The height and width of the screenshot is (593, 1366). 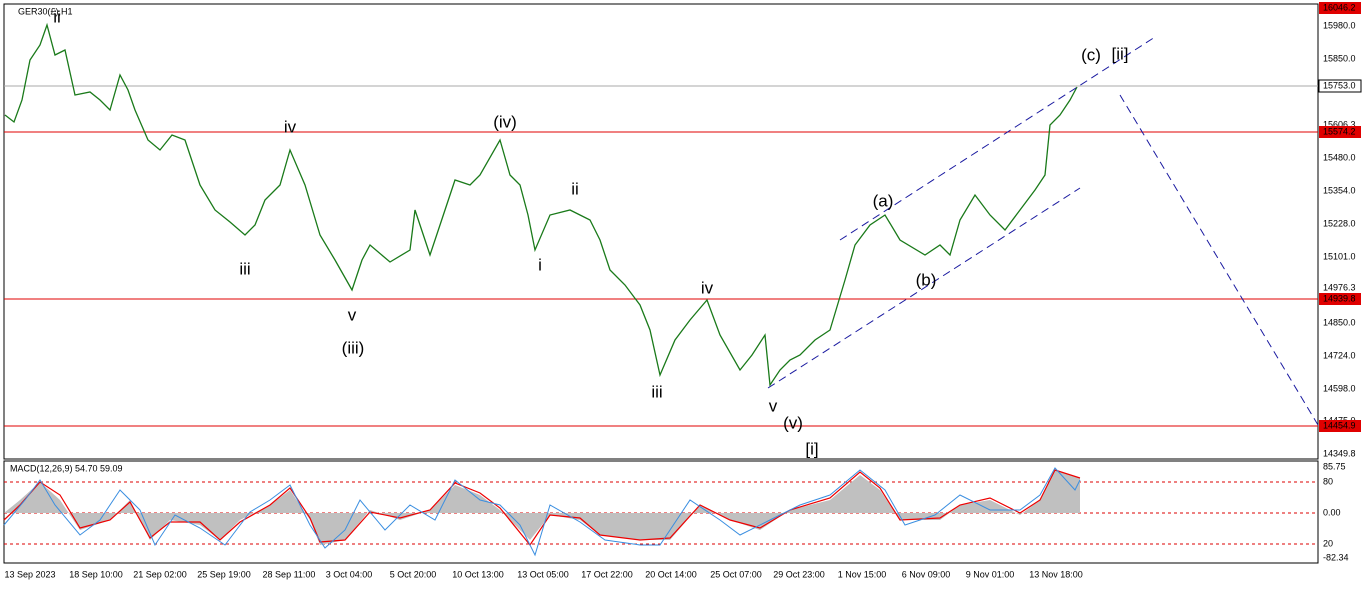 What do you see at coordinates (349, 574) in the screenshot?
I see `time-tick-label: 3 Oct 04:00` at bounding box center [349, 574].